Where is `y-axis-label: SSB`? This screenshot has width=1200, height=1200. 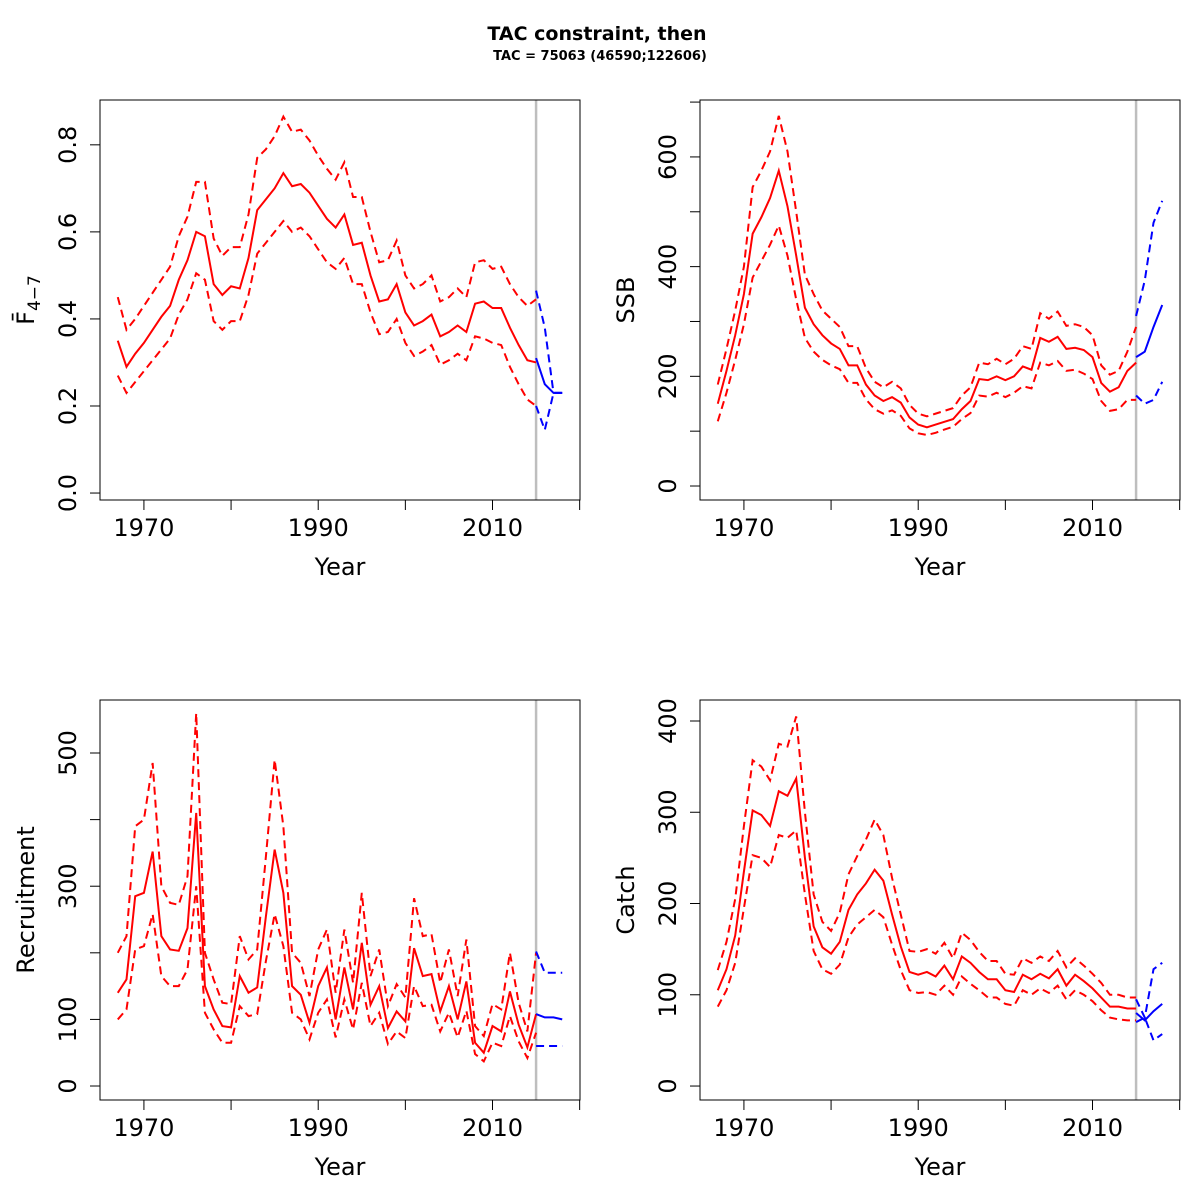
y-axis-label: SSB is located at coordinates (626, 300).